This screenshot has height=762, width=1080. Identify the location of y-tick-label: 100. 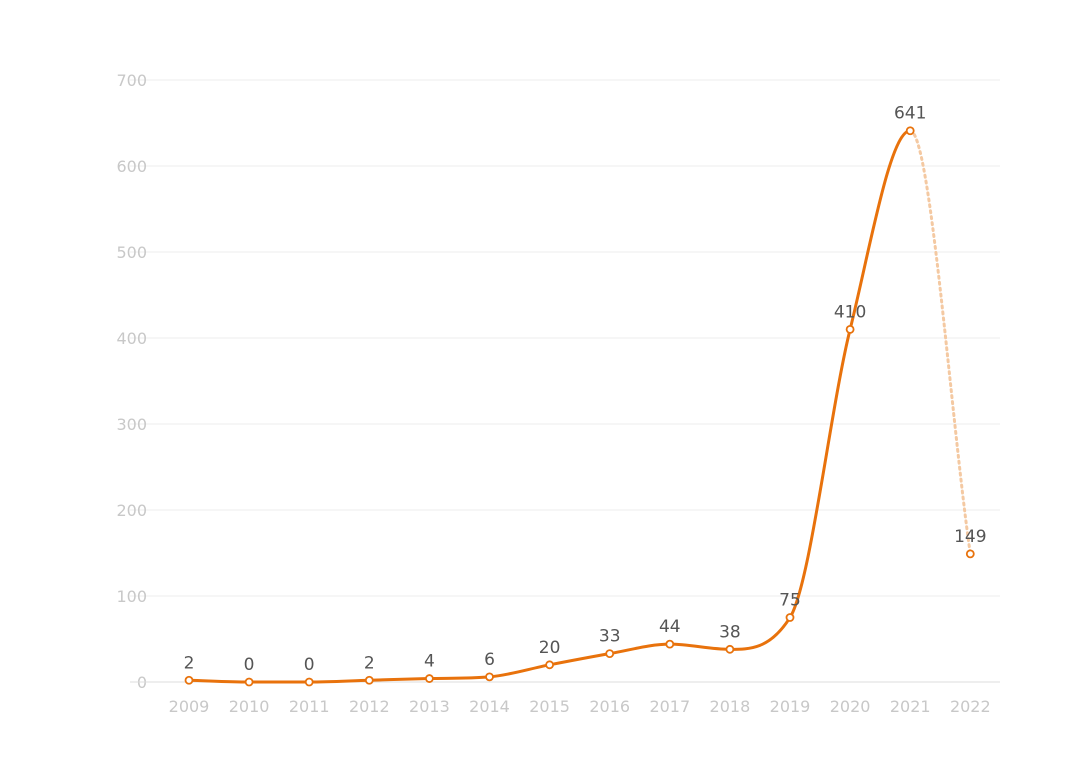
(131, 596).